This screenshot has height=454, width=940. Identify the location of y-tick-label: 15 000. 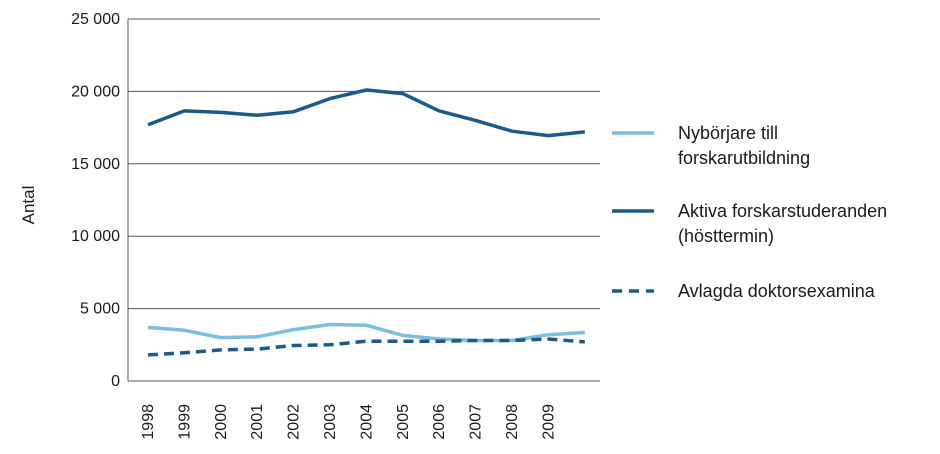
(95, 164).